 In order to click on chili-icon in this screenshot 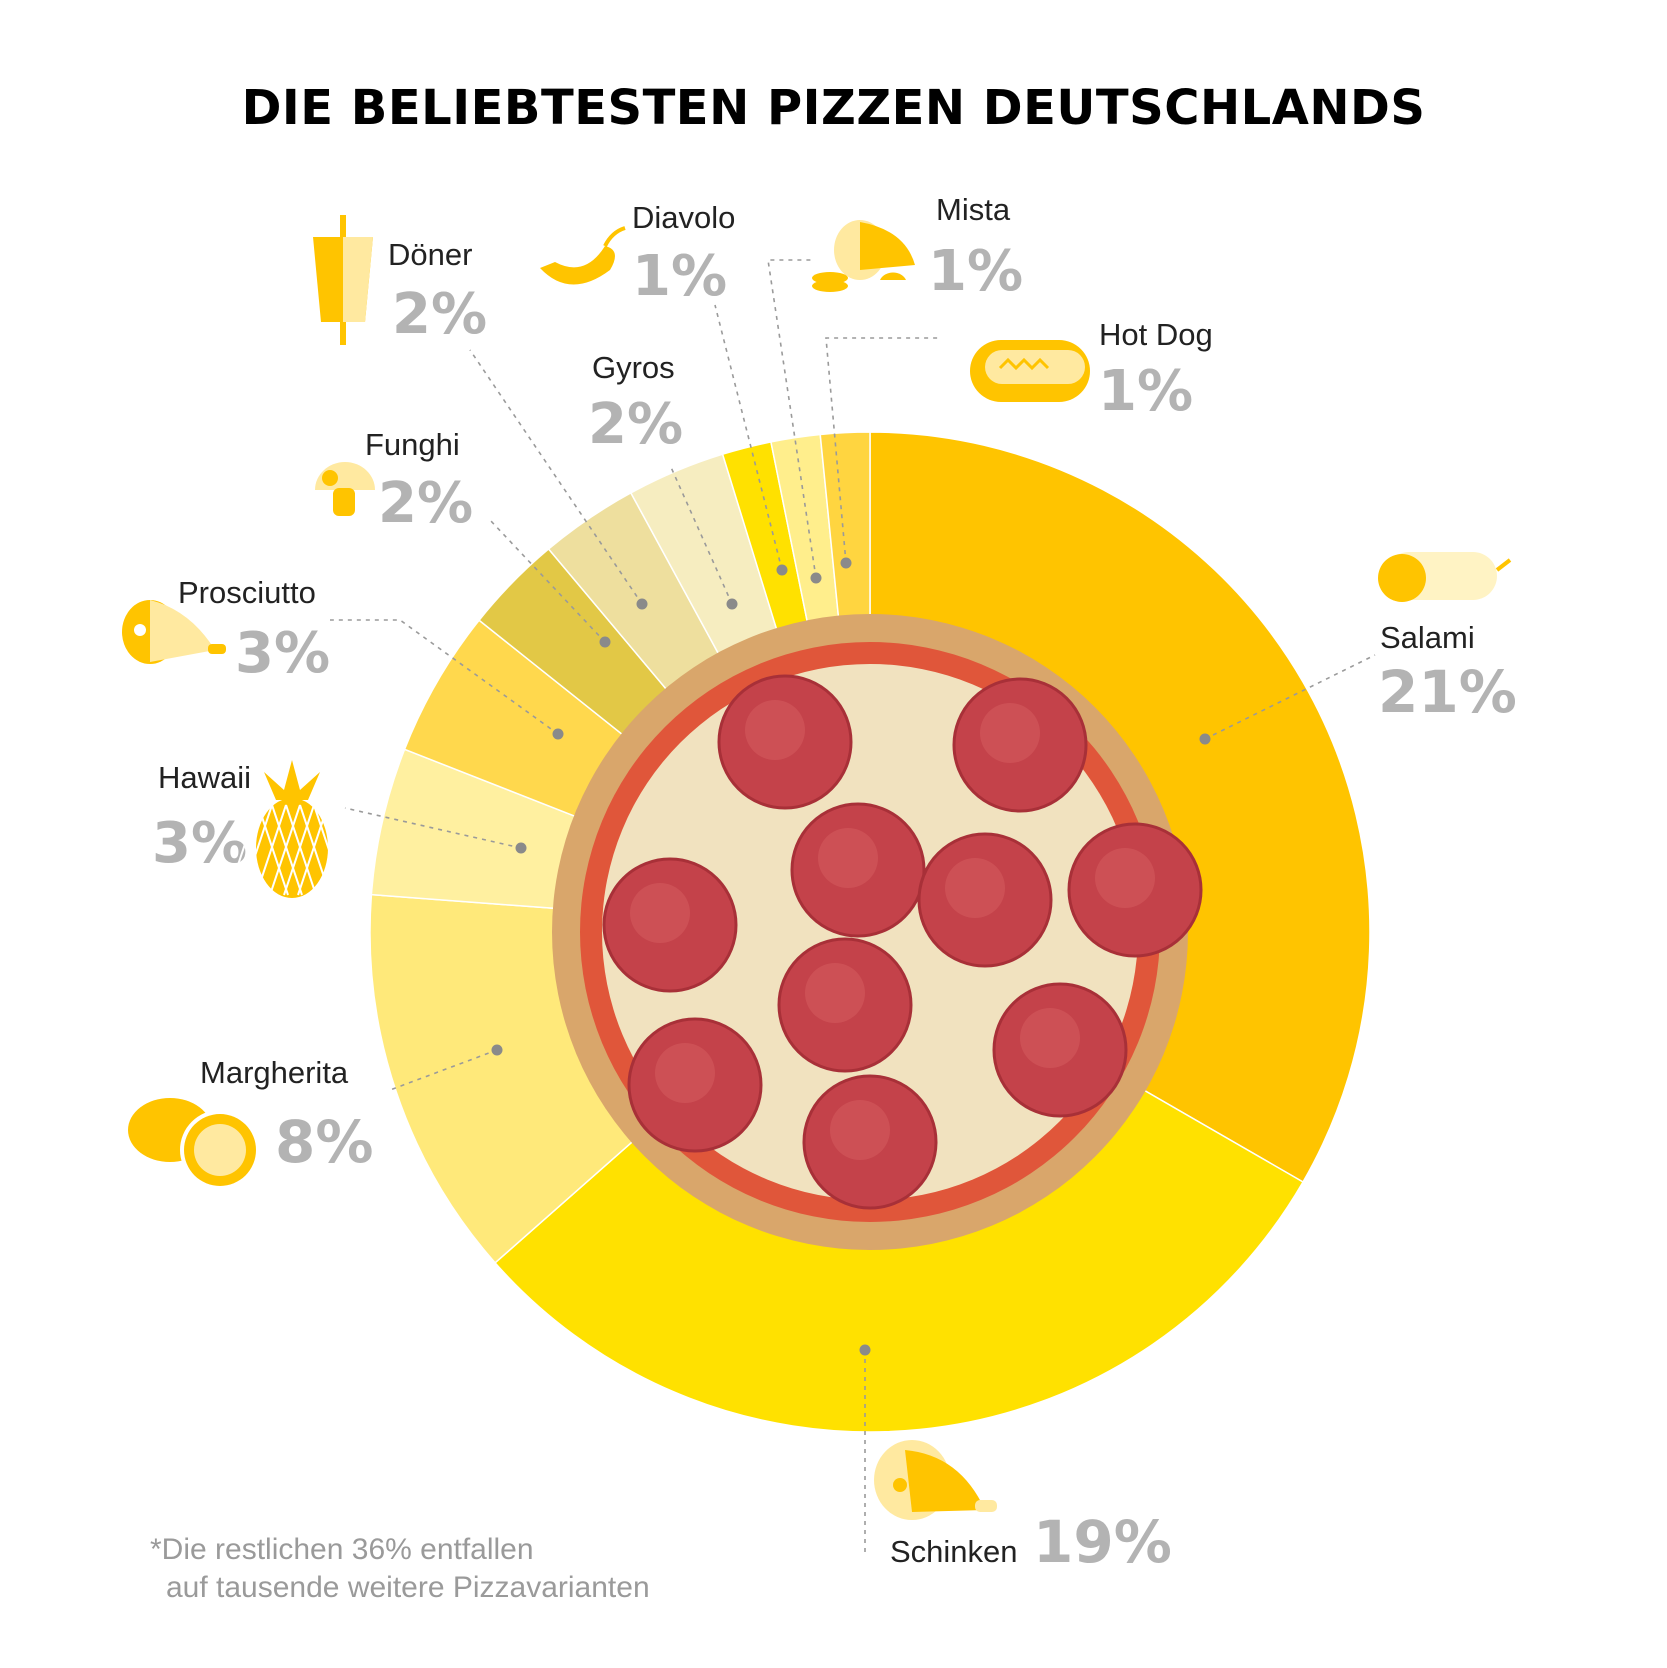, I will do `click(583, 255)`.